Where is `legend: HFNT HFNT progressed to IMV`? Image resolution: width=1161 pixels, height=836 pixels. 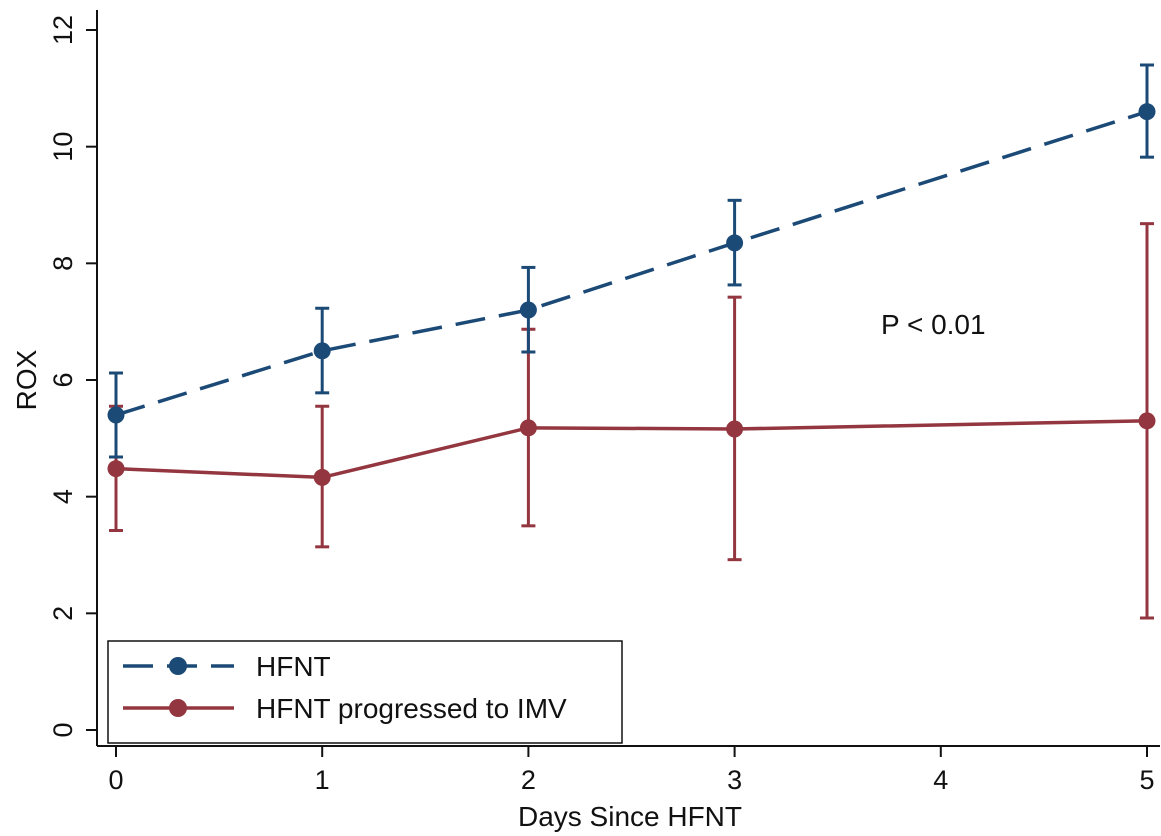
legend: HFNT HFNT progressed to IMV is located at coordinates (365, 692).